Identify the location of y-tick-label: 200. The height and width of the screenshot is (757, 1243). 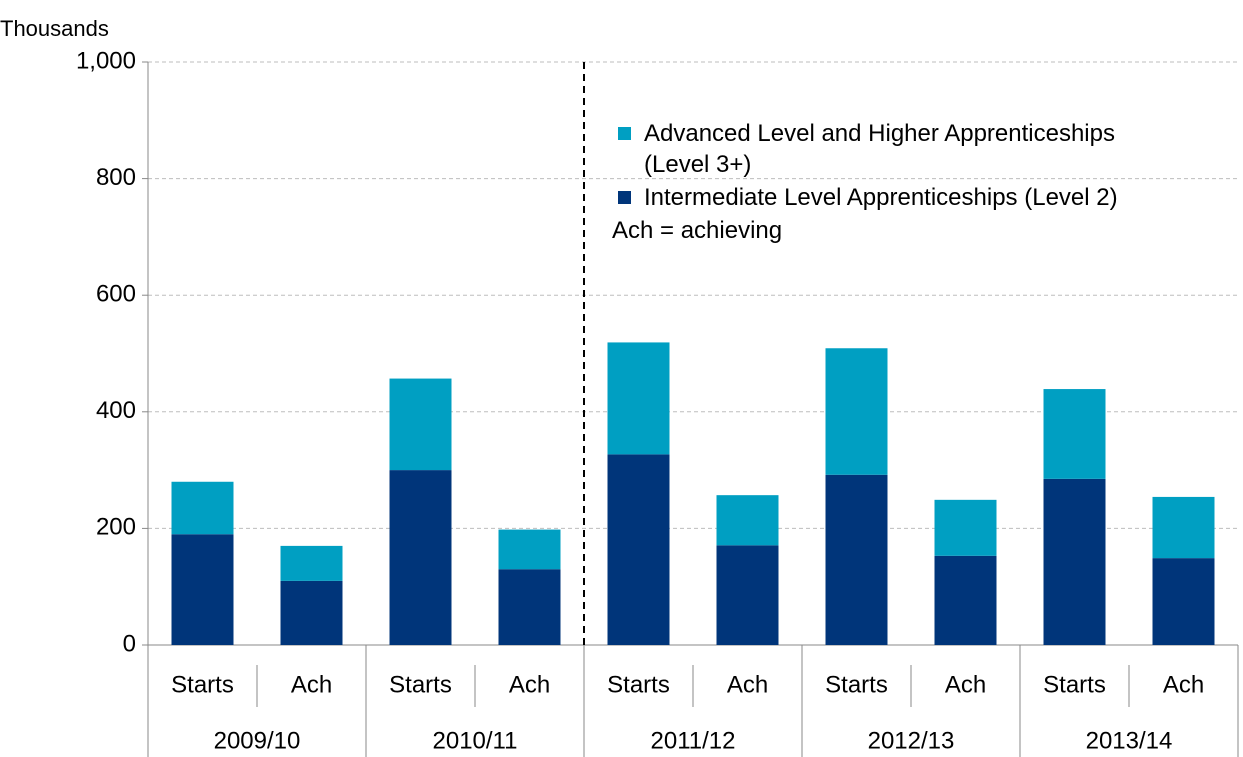
(116, 527).